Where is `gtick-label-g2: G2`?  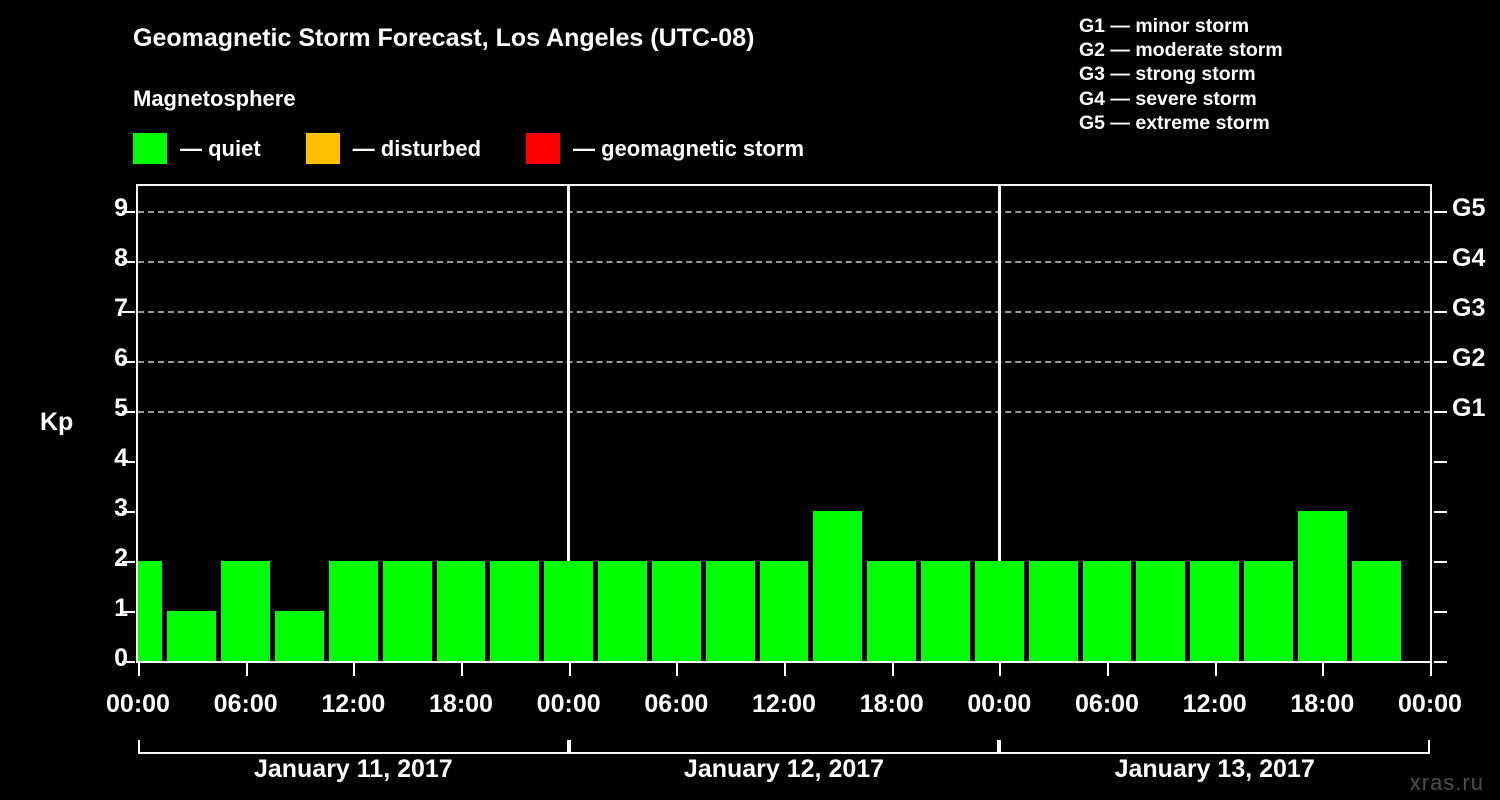 gtick-label-g2: G2 is located at coordinates (1469, 358).